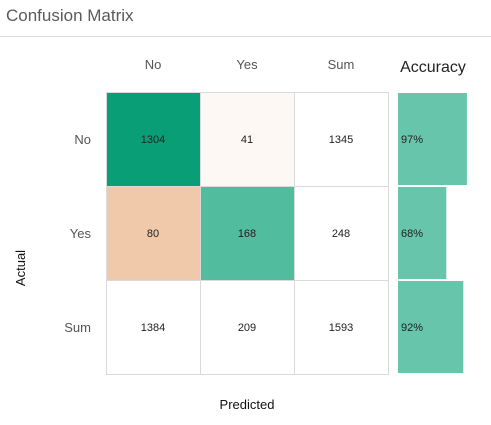 The image size is (491, 425). What do you see at coordinates (412, 140) in the screenshot?
I see `accuracy-value: 97%` at bounding box center [412, 140].